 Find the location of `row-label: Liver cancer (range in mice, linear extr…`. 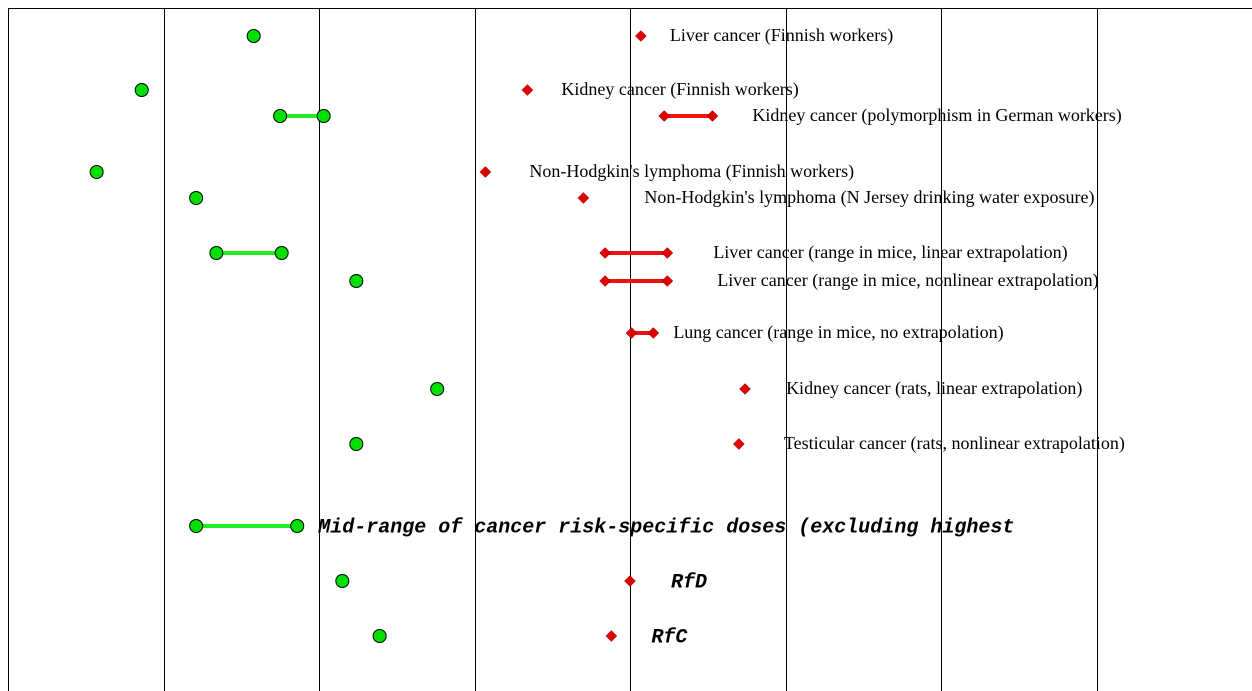

row-label: Liver cancer (range in mice, linear extr… is located at coordinates (890, 252).